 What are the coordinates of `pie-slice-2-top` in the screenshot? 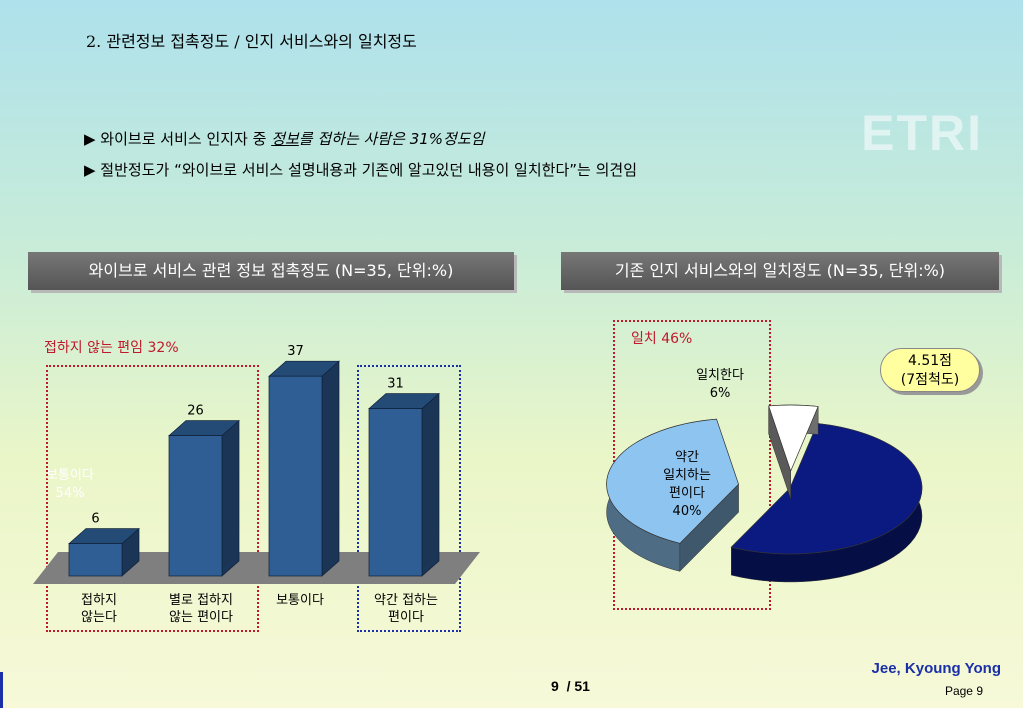 It's located at (793, 438).